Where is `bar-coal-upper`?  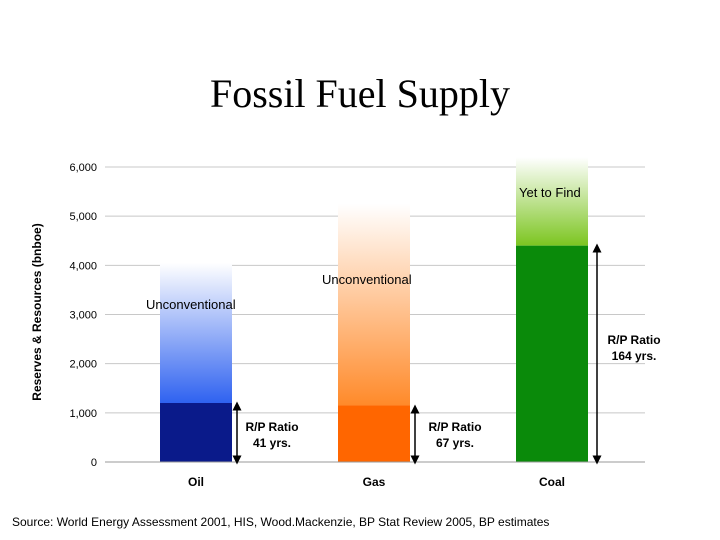 bar-coal-upper is located at coordinates (552, 201).